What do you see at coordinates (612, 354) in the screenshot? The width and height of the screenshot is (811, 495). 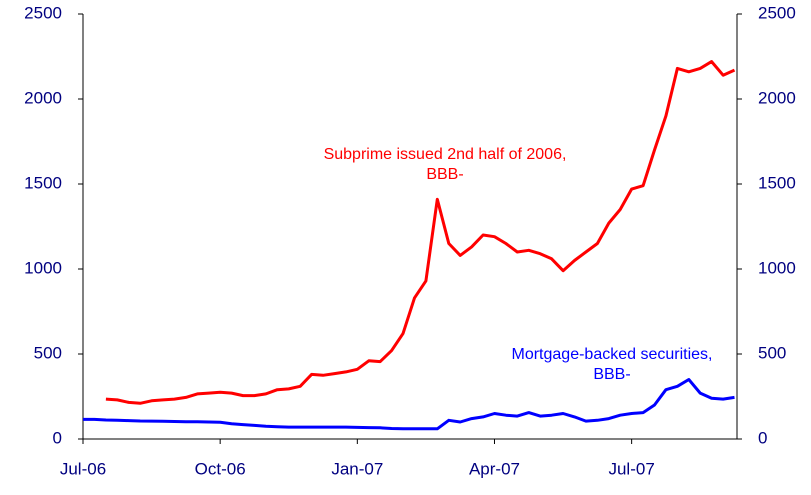 I see `annotation: Mortgage-backed securities,` at bounding box center [612, 354].